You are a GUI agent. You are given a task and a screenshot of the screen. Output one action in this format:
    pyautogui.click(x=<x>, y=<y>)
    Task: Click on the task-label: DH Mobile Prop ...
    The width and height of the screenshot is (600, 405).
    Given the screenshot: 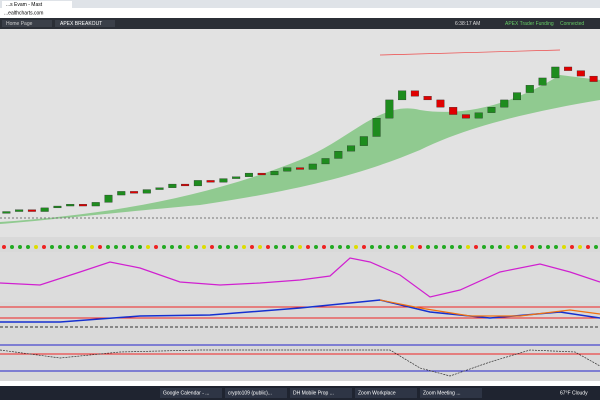 What is the action you would take?
    pyautogui.click(x=313, y=393)
    